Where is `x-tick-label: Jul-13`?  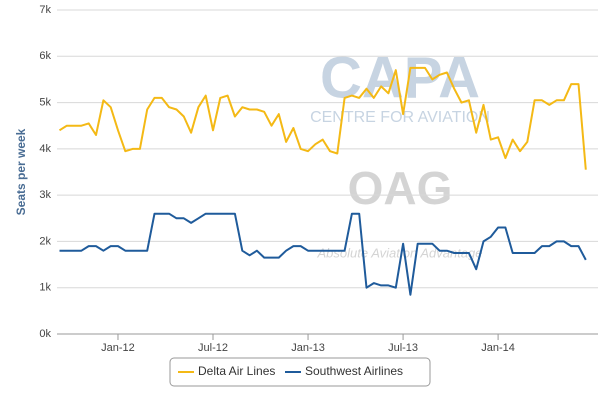
x-tick-label: Jul-13 is located at coordinates (403, 348).